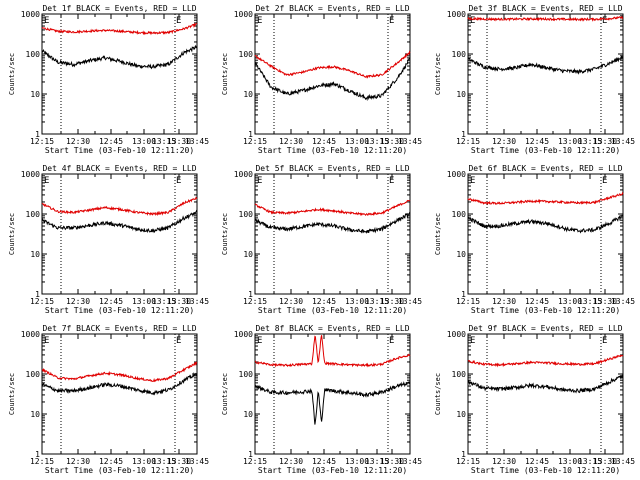  I want to click on panel-title: Det 5f BLACK = Events, RED = LLD, so click(332, 168).